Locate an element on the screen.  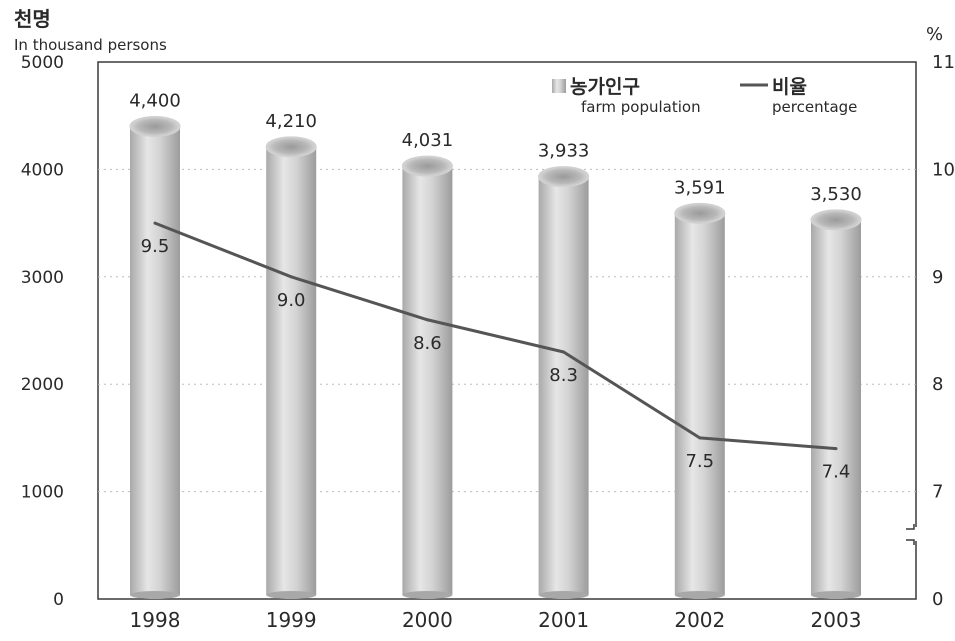
bar: 3,933 is located at coordinates (564, 370).